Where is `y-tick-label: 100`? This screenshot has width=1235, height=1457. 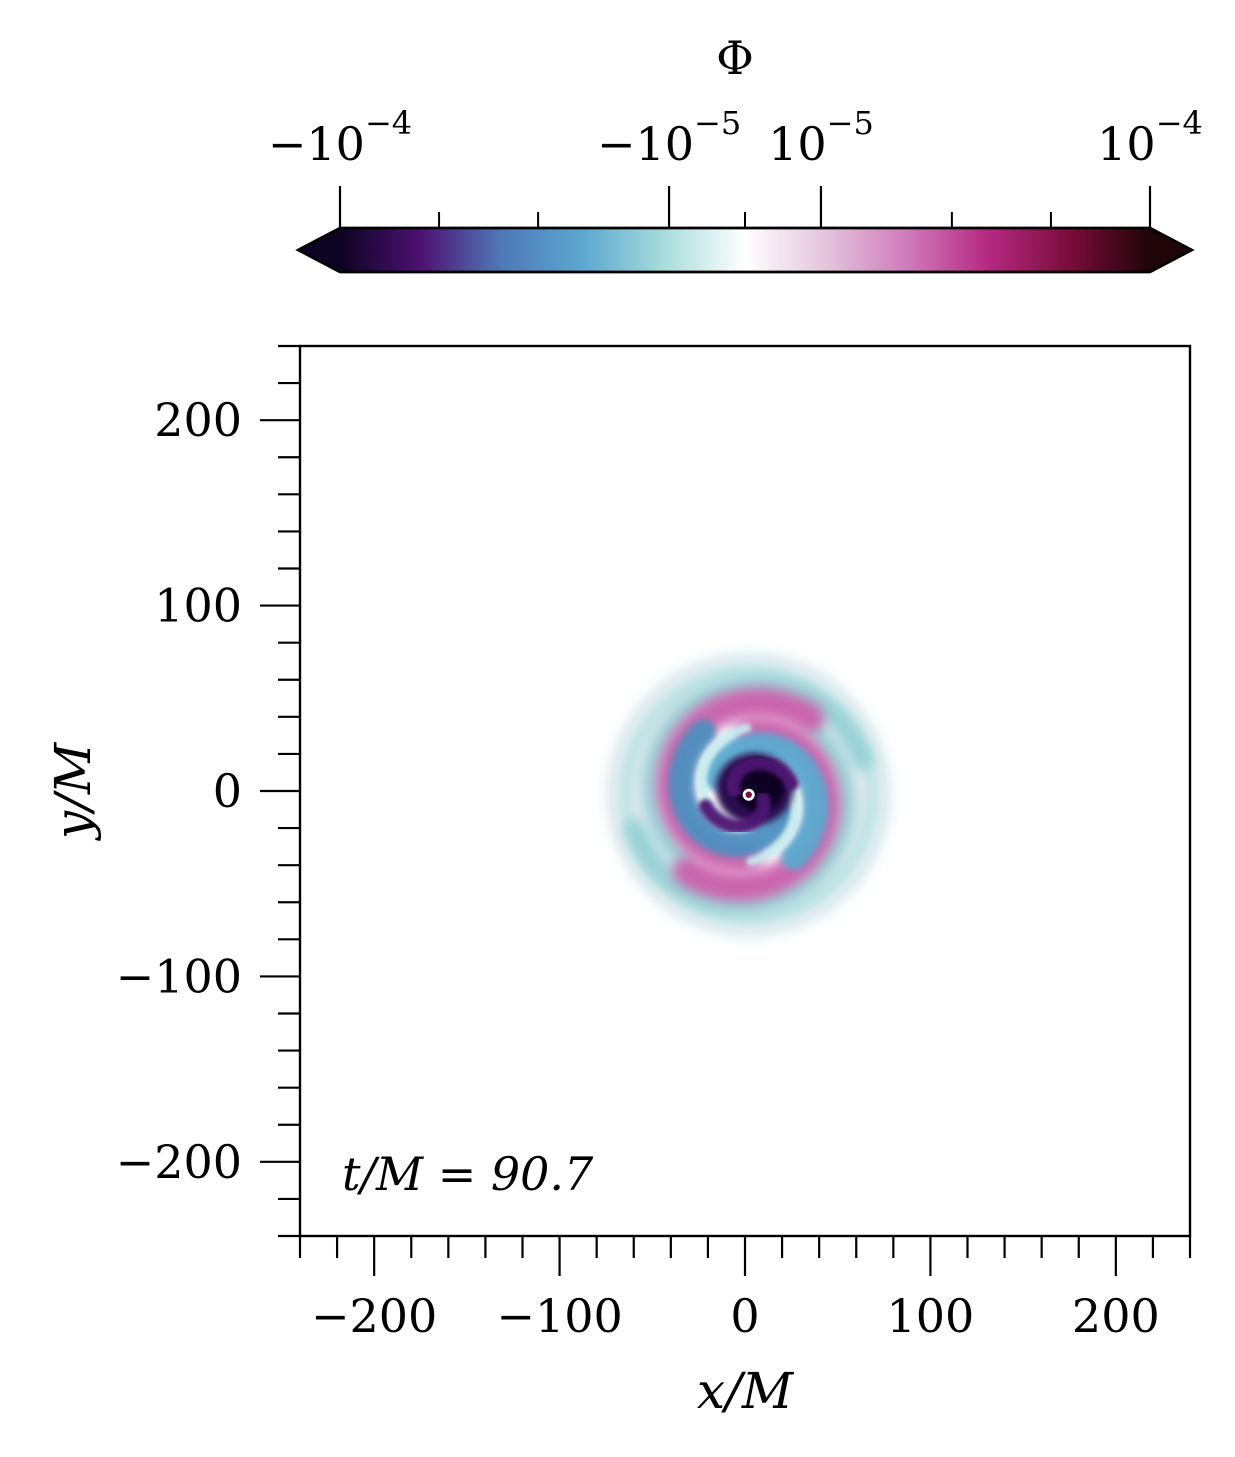
y-tick-label: 100 is located at coordinates (198, 606).